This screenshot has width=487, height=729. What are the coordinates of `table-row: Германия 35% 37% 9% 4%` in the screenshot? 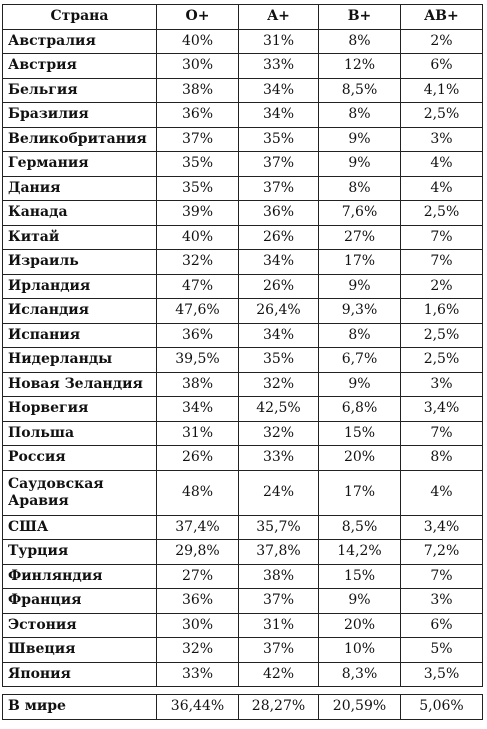 It's located at (242, 164).